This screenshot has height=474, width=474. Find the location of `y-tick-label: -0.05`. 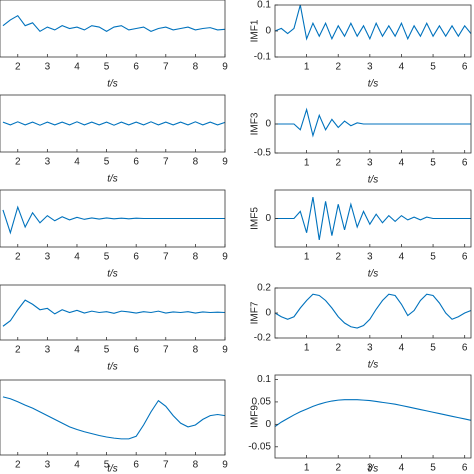

y-tick-label: -0.05 is located at coordinates (259, 446).